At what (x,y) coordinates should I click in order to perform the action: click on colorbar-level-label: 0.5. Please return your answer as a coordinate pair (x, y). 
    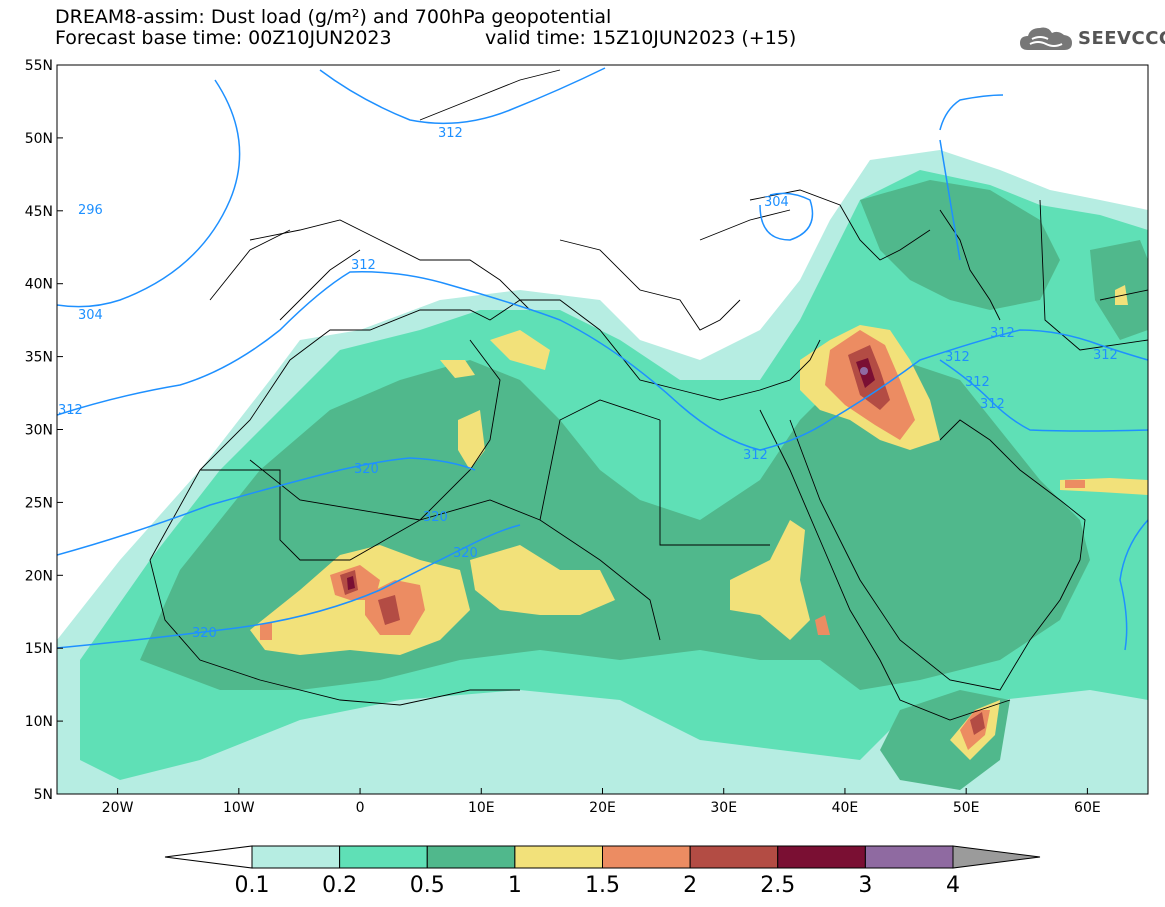
    Looking at the image, I should click on (427, 885).